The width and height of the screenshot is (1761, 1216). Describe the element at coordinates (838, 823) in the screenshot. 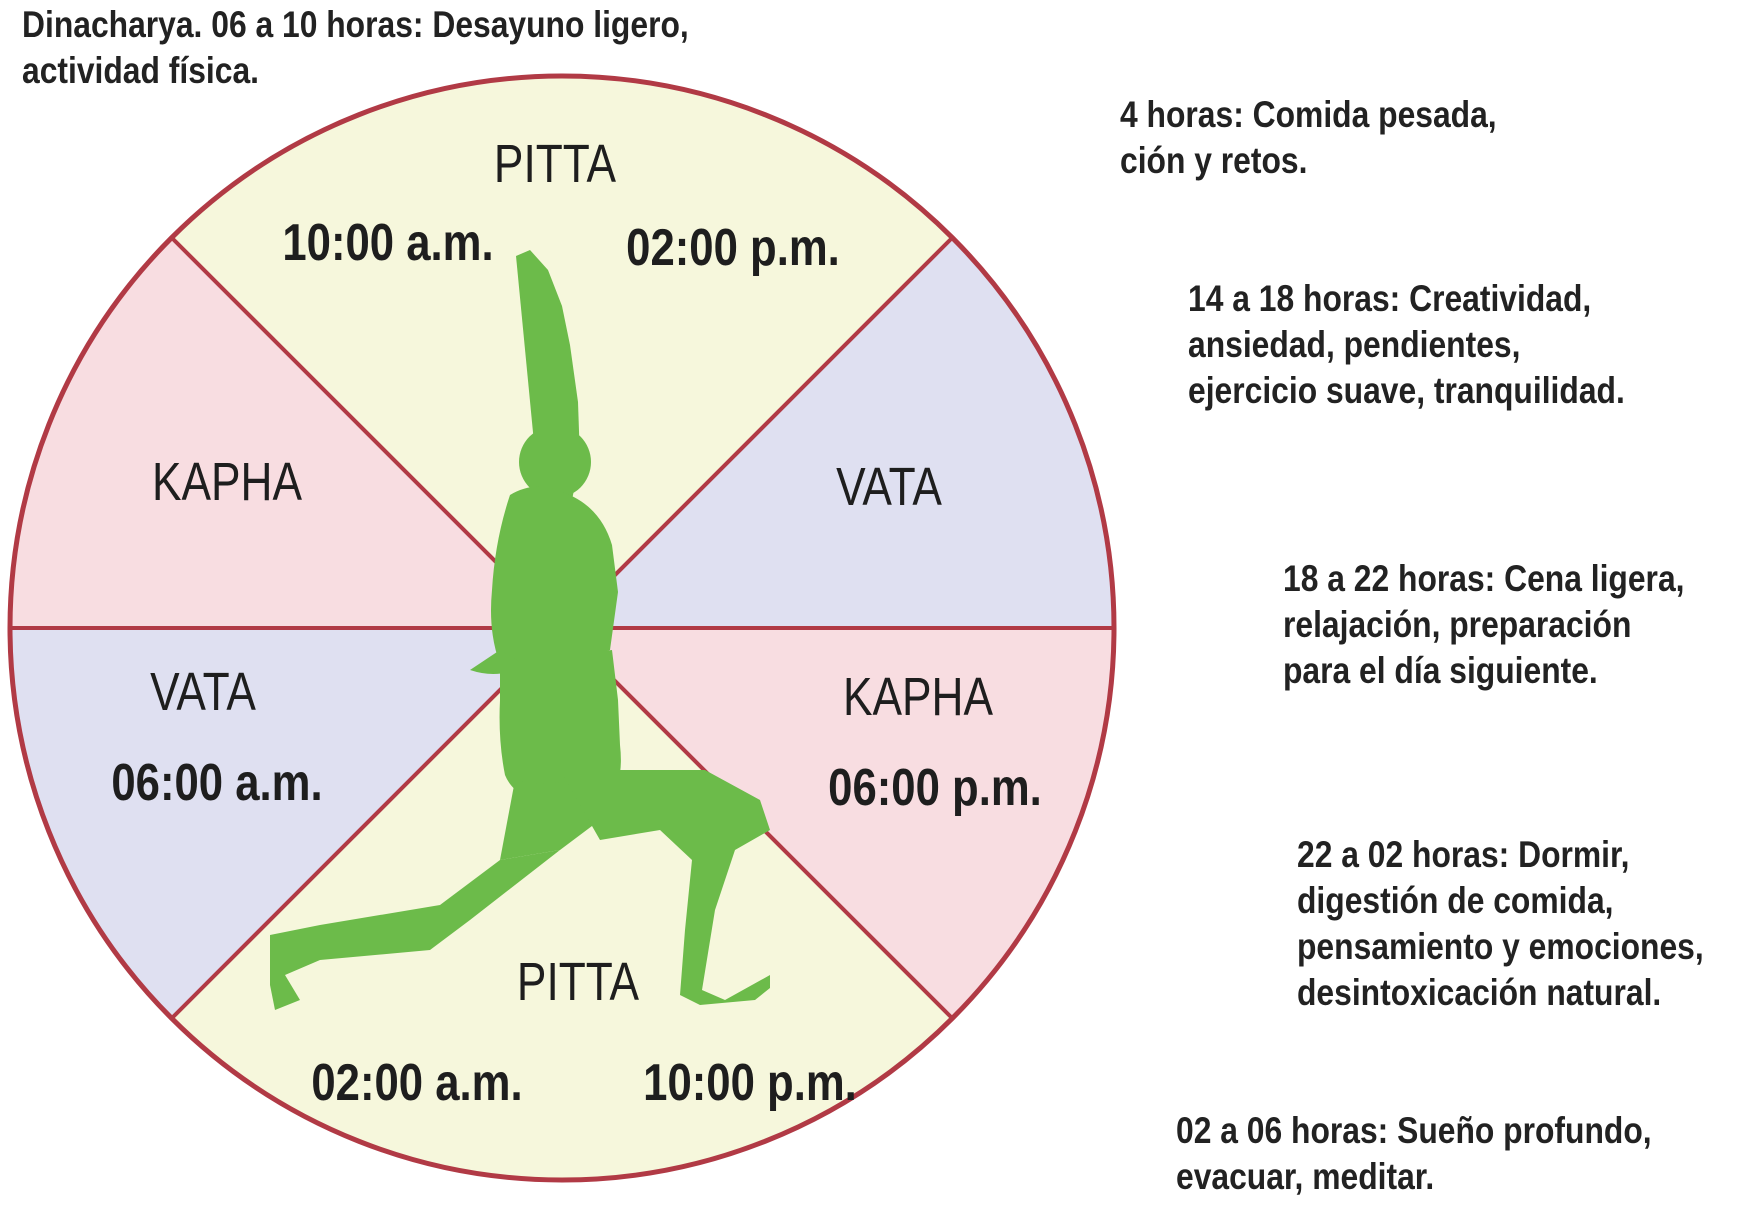

I see `sector-kapha-right` at that location.